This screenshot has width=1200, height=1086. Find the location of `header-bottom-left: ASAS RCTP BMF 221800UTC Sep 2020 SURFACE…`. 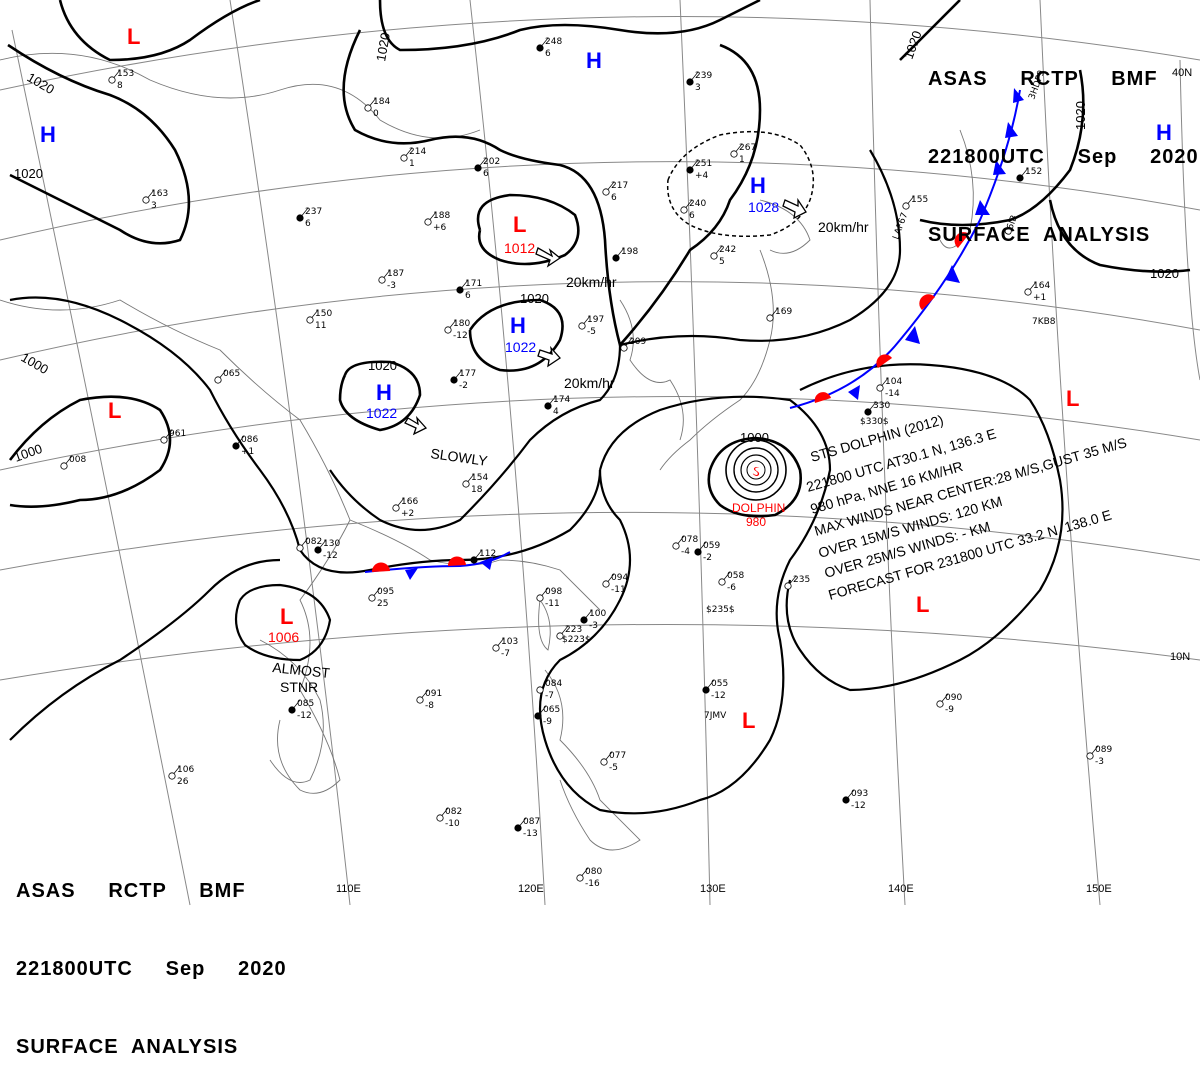

header-bottom-left: ASAS RCTP BMF 221800UTC Sep 2020 SURFACE… is located at coordinates (151, 956).